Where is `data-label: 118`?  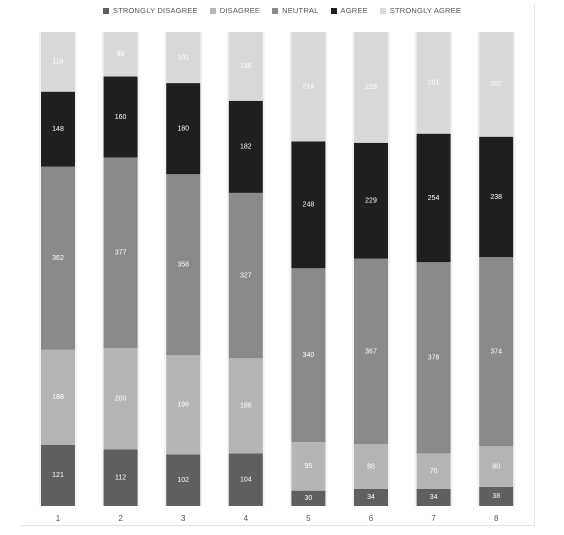
data-label: 118 is located at coordinates (57, 62).